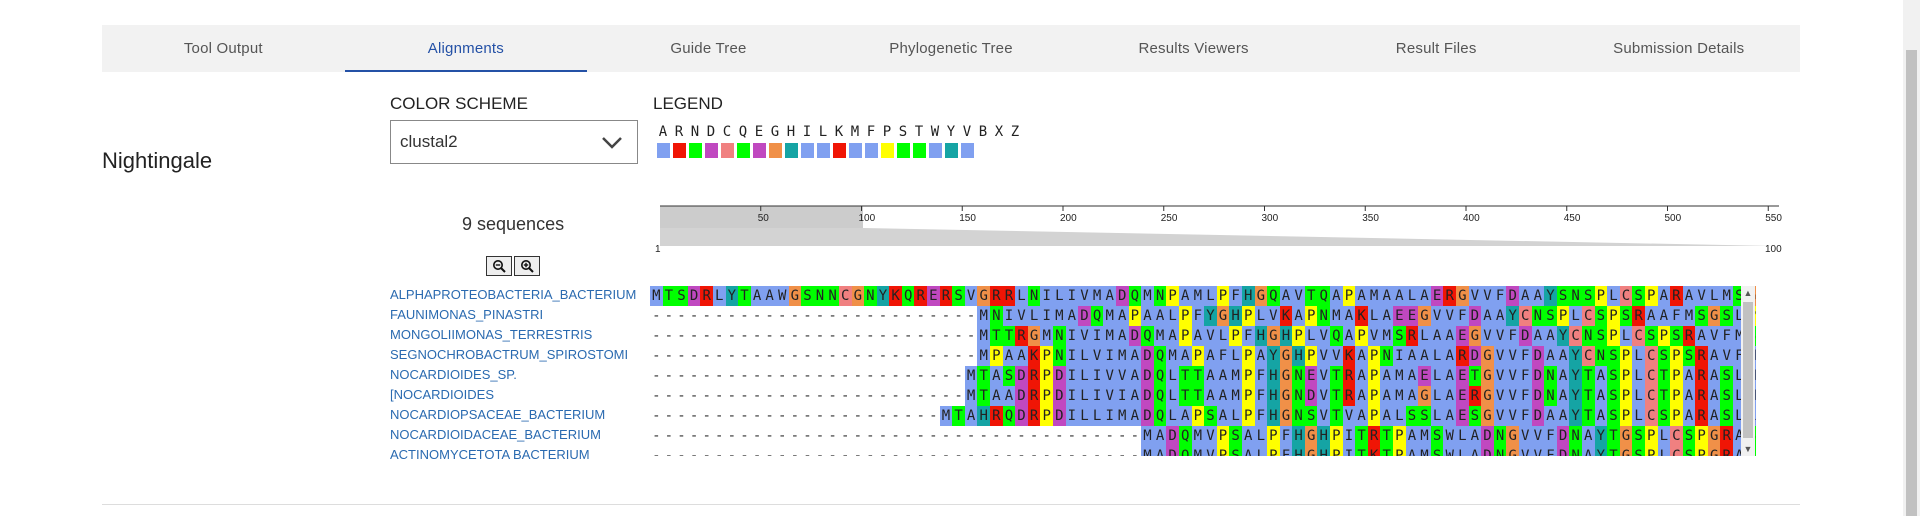 The image size is (1920, 516). Describe the element at coordinates (839, 132) in the screenshot. I see `legend-letter: K` at that location.